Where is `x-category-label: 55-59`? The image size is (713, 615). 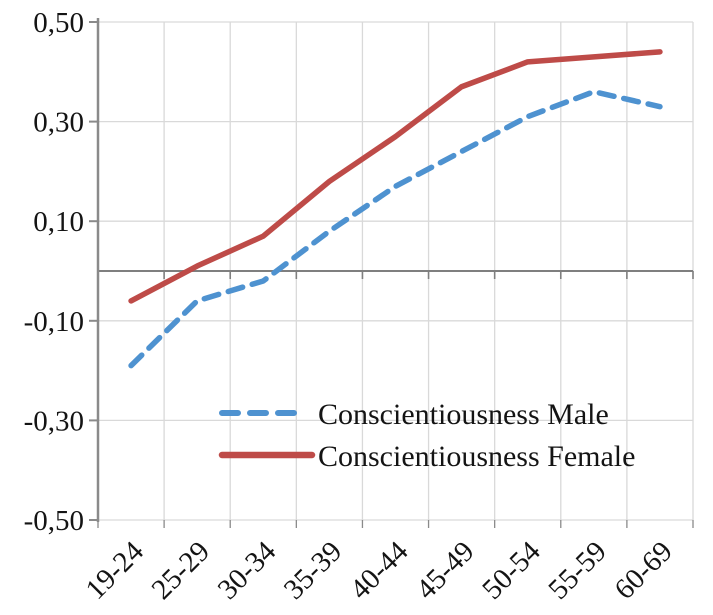
x-category-label: 55-59 is located at coordinates (577, 570).